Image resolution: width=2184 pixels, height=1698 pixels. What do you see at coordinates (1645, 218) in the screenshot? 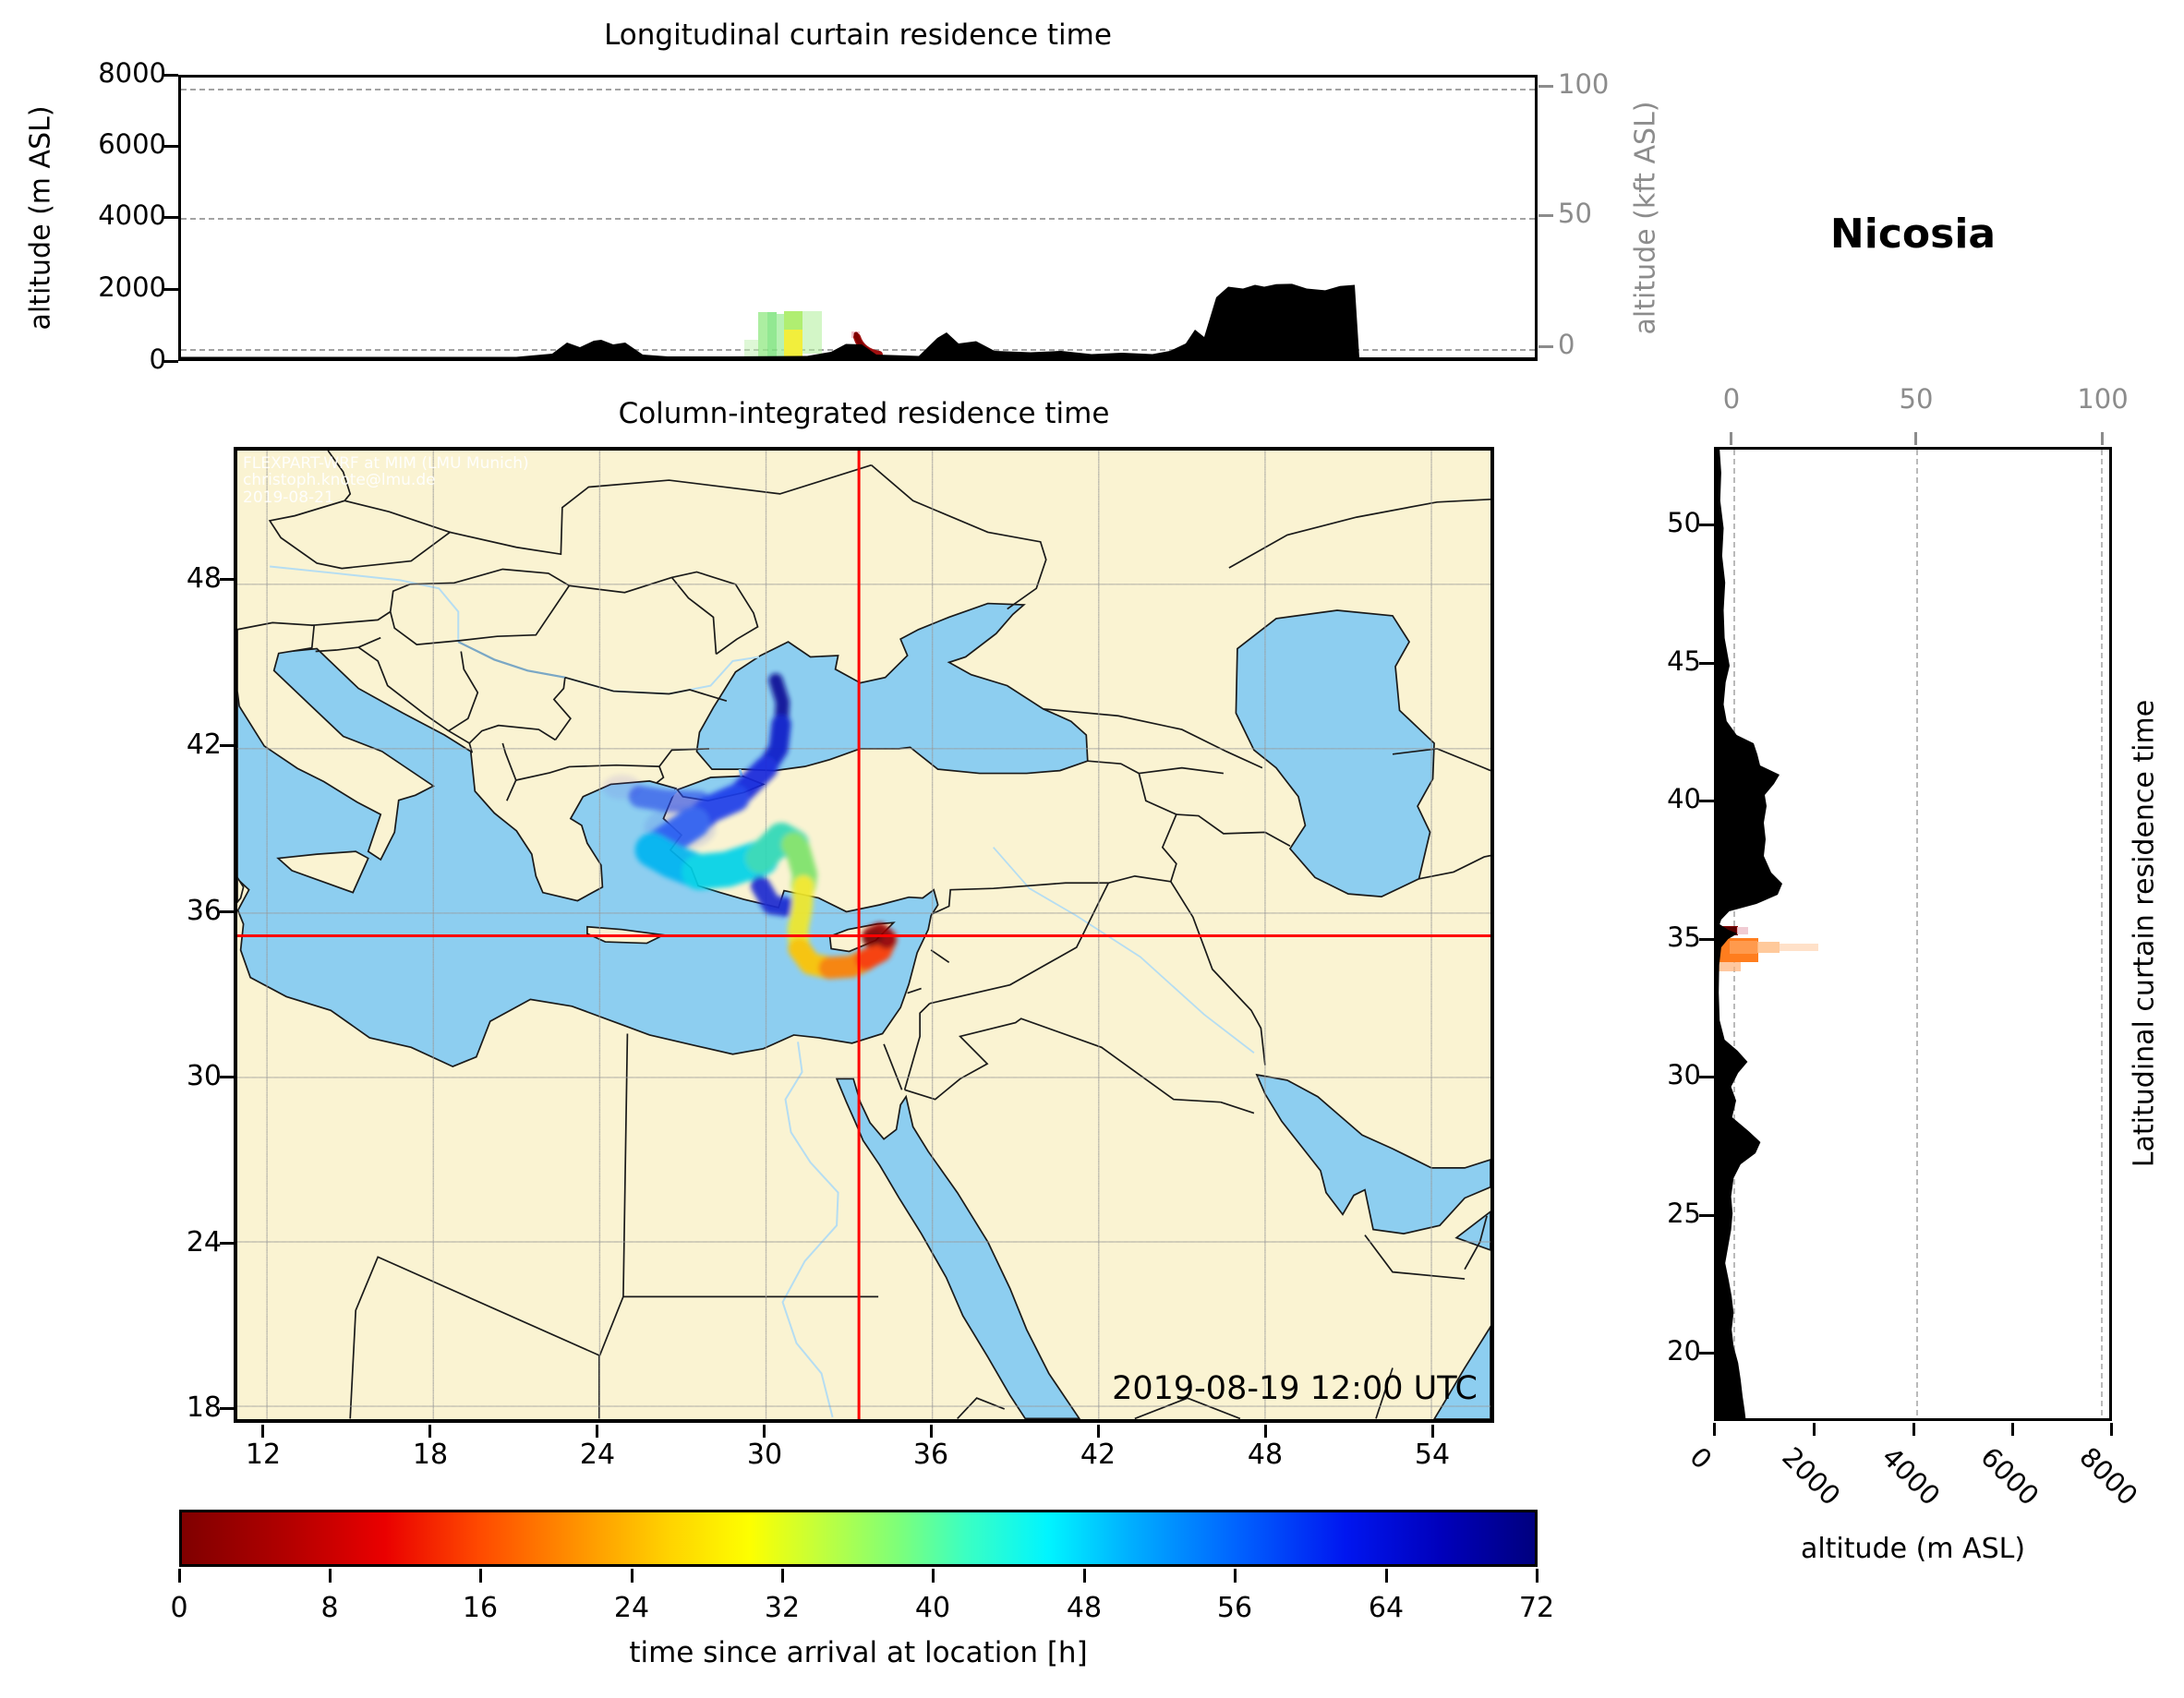
I see `top-panel-ylabel-right: altitude (kft ASL)` at bounding box center [1645, 218].